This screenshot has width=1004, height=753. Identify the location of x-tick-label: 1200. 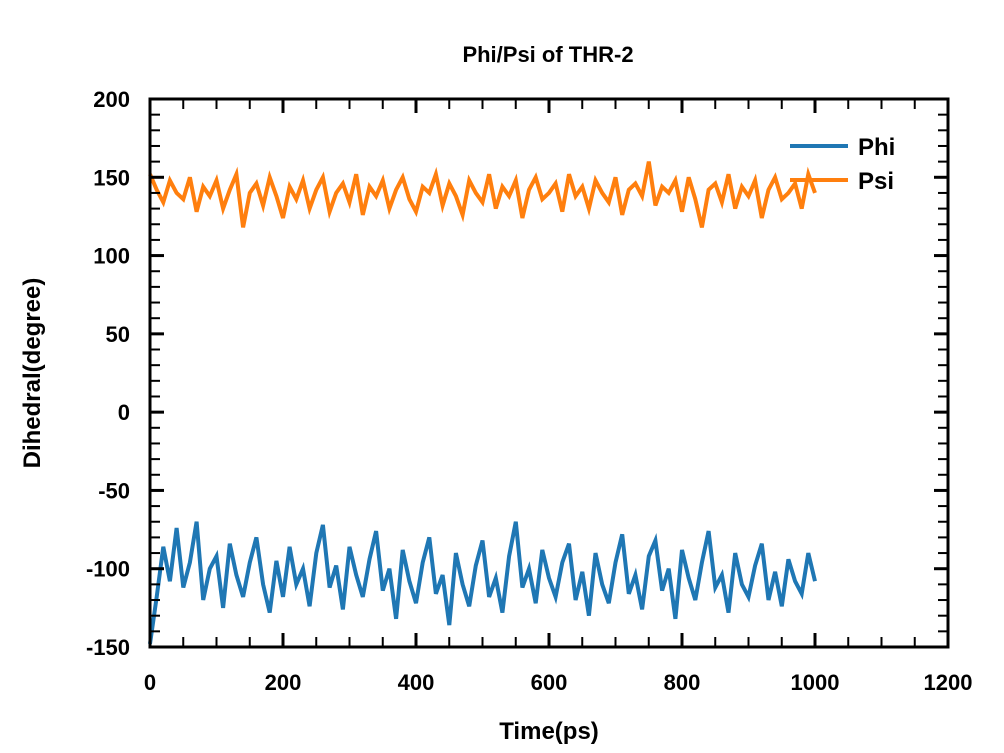
(948, 682).